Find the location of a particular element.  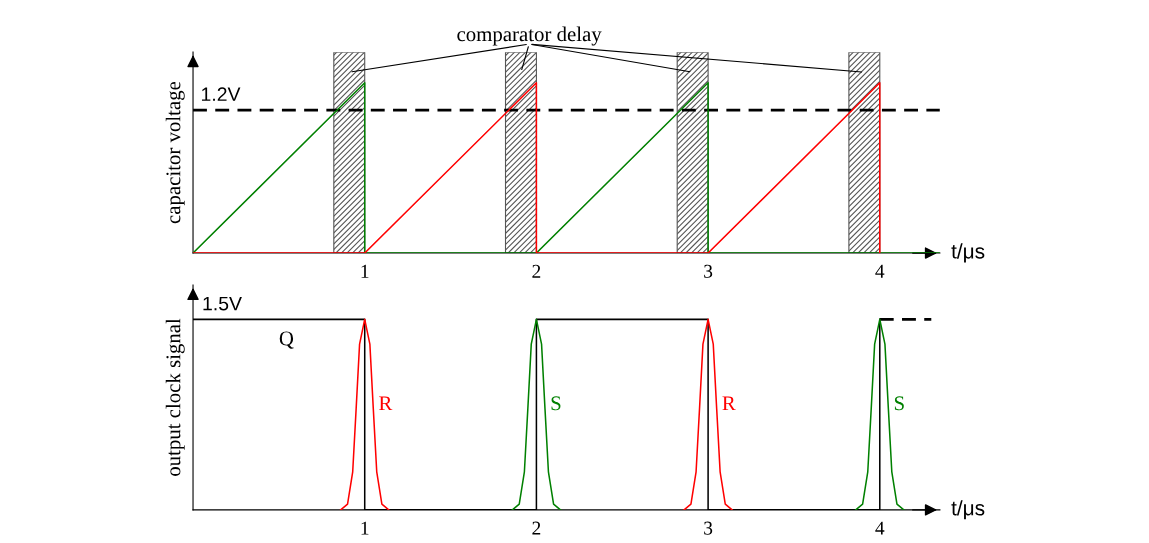

text: 1.5V is located at coordinates (222, 303).